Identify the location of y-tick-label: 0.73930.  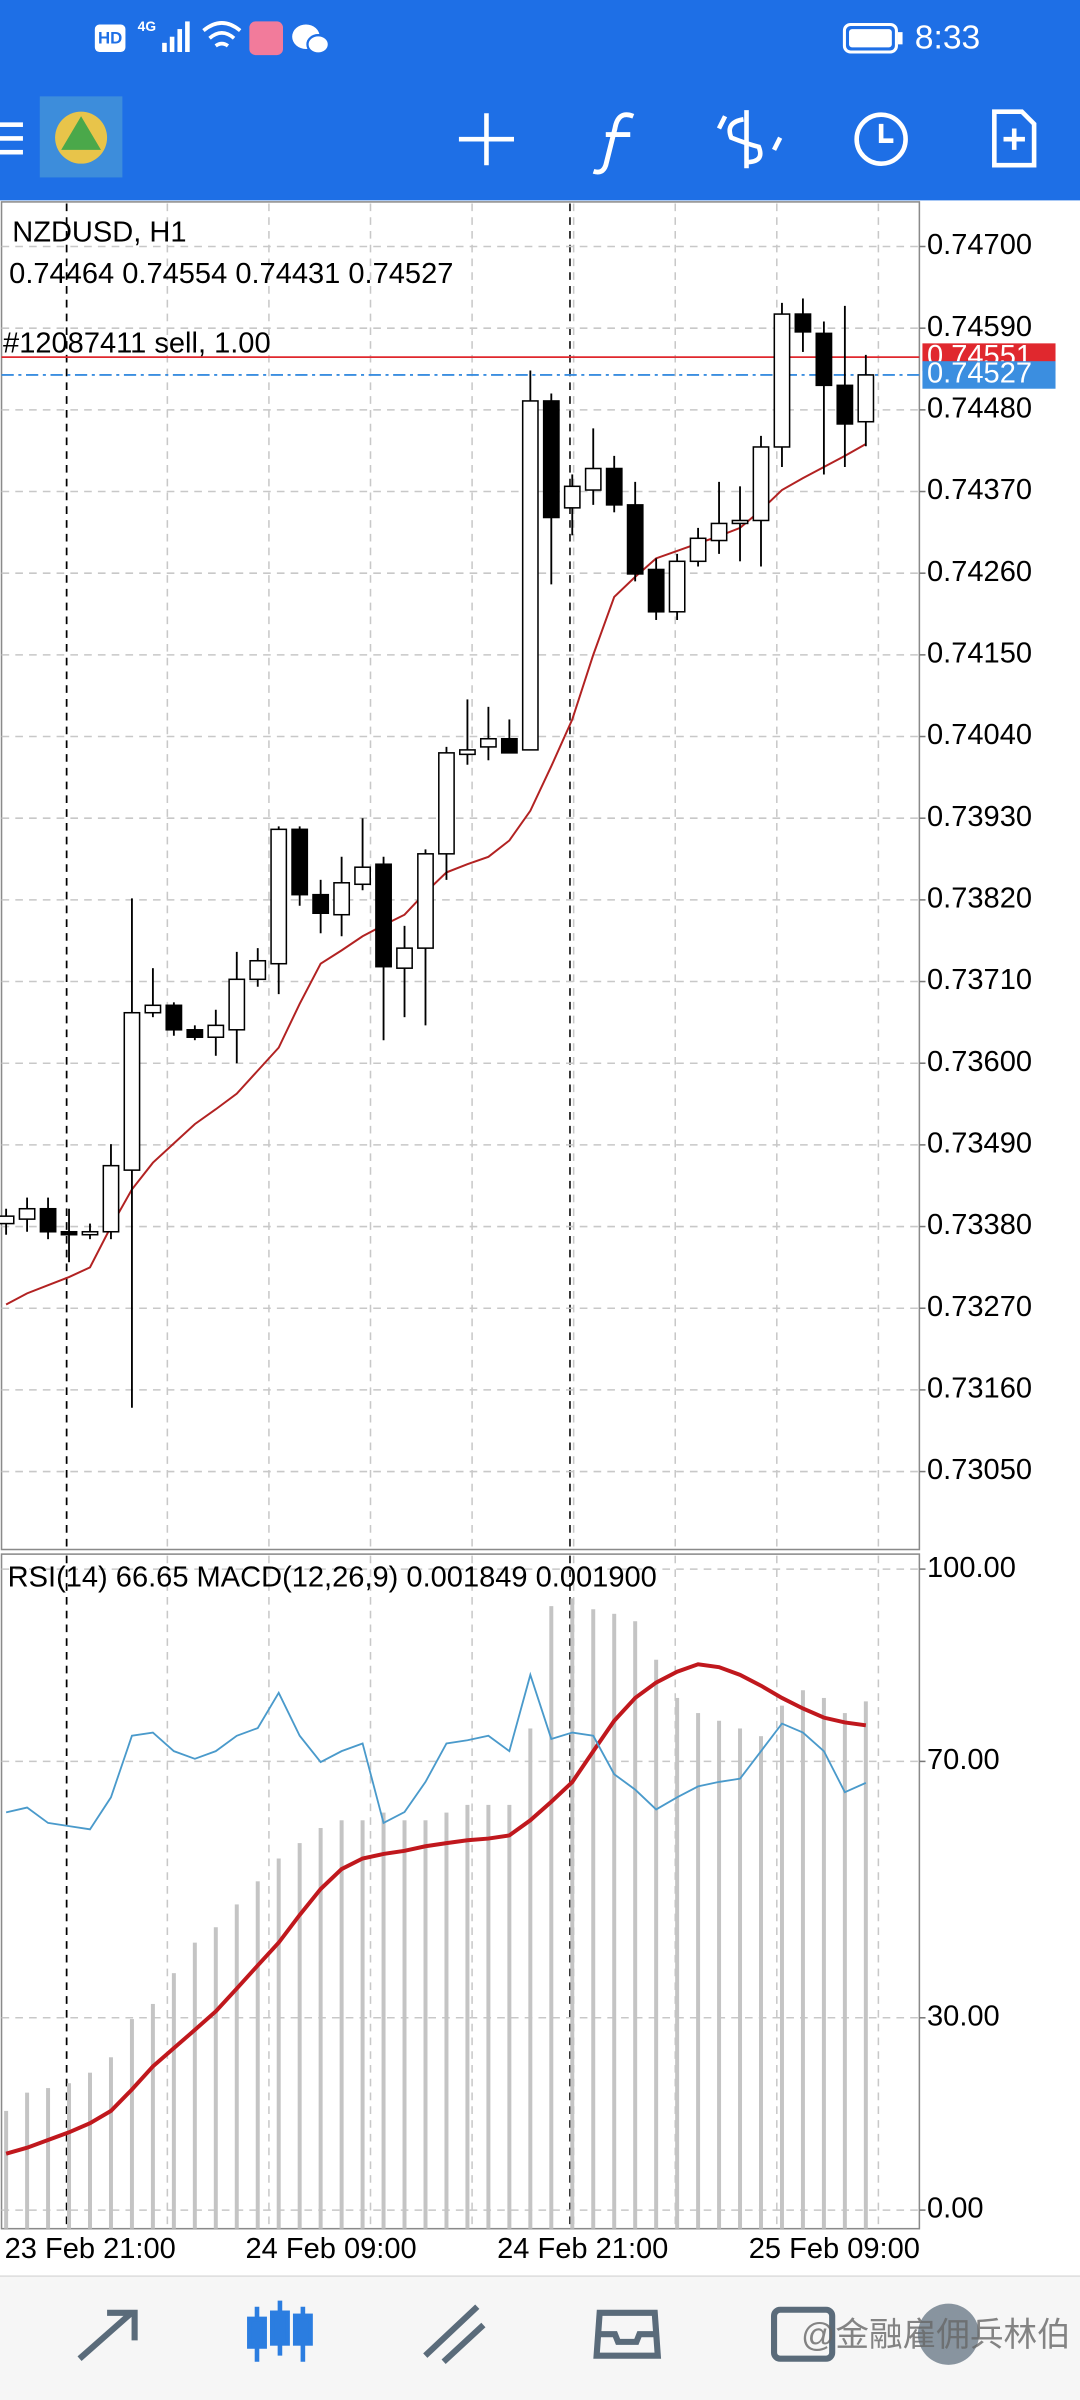
(979, 817).